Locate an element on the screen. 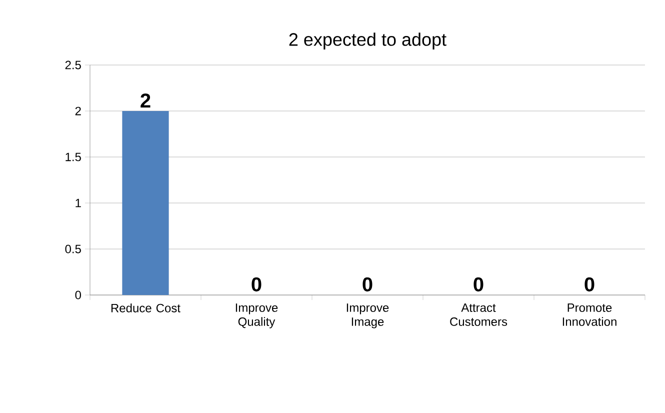  y-tick-label: 1 is located at coordinates (78, 203).